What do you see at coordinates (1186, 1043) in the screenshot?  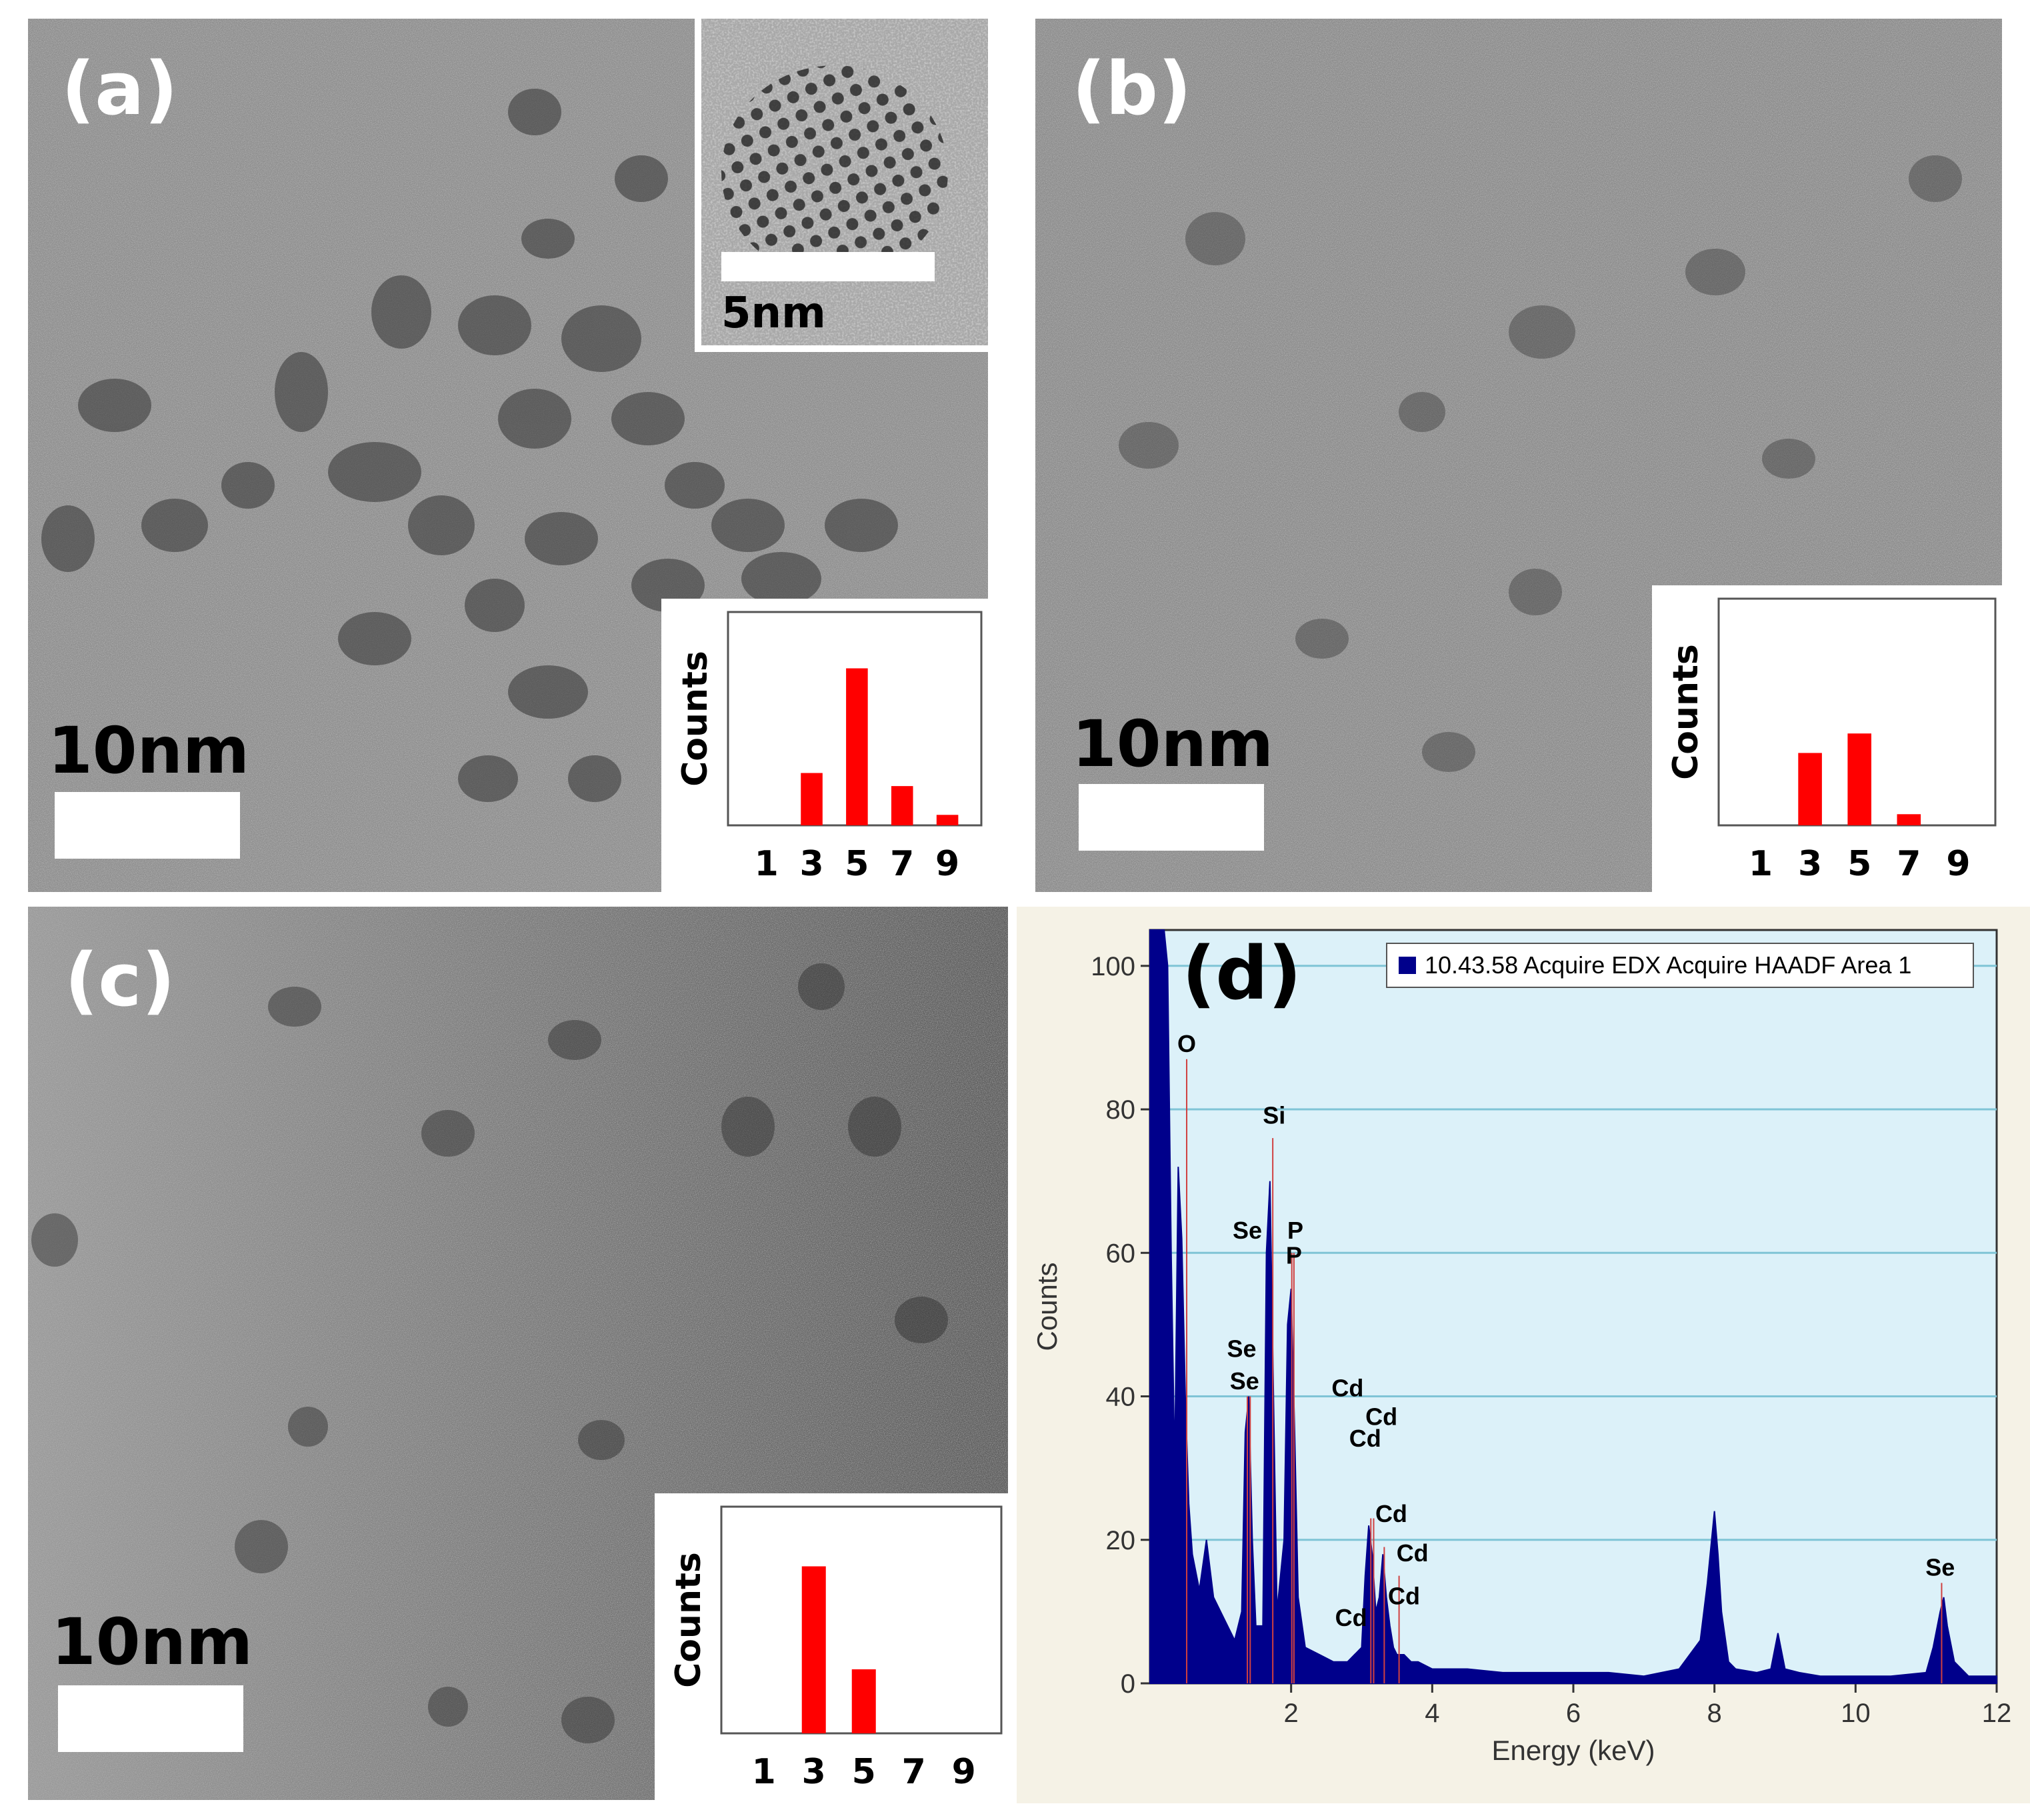 I see `edx-peak-label-0: O` at bounding box center [1186, 1043].